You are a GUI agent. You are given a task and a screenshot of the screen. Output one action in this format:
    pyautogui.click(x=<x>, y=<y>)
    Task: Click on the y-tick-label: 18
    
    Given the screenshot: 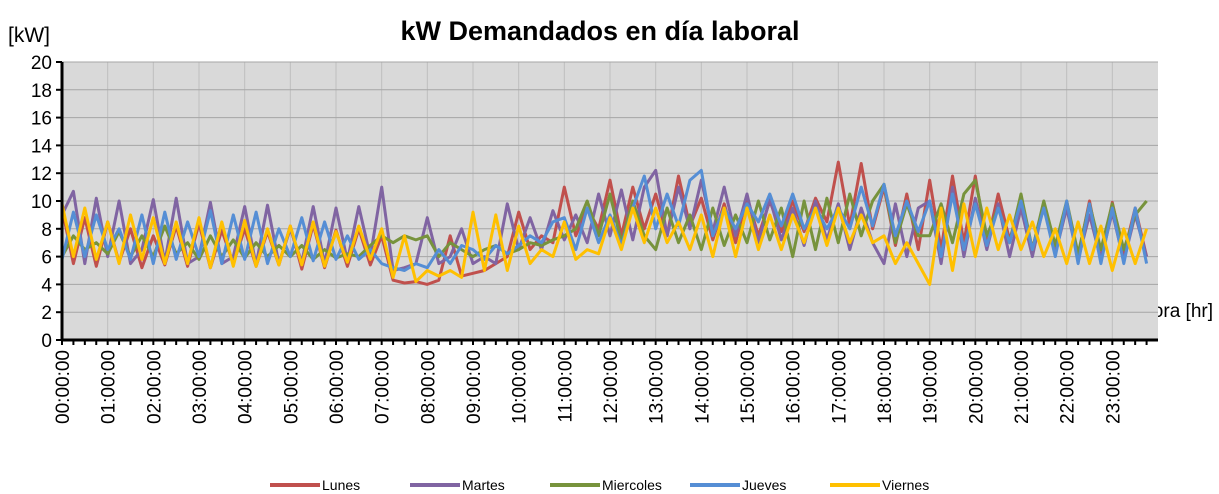 What is the action you would take?
    pyautogui.click(x=41, y=91)
    